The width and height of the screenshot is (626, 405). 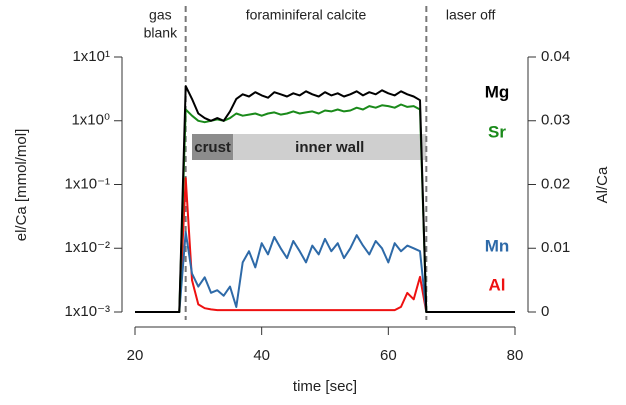 What do you see at coordinates (87, 183) in the screenshot?
I see `y-tick-label: 1x10⁻¹` at bounding box center [87, 183].